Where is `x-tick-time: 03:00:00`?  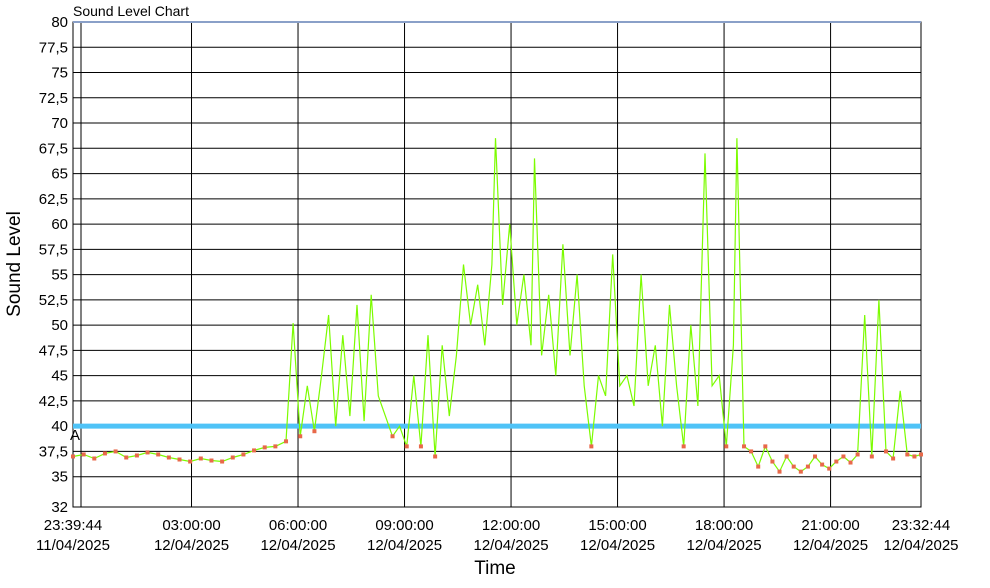
x-tick-time: 03:00:00 is located at coordinates (191, 525).